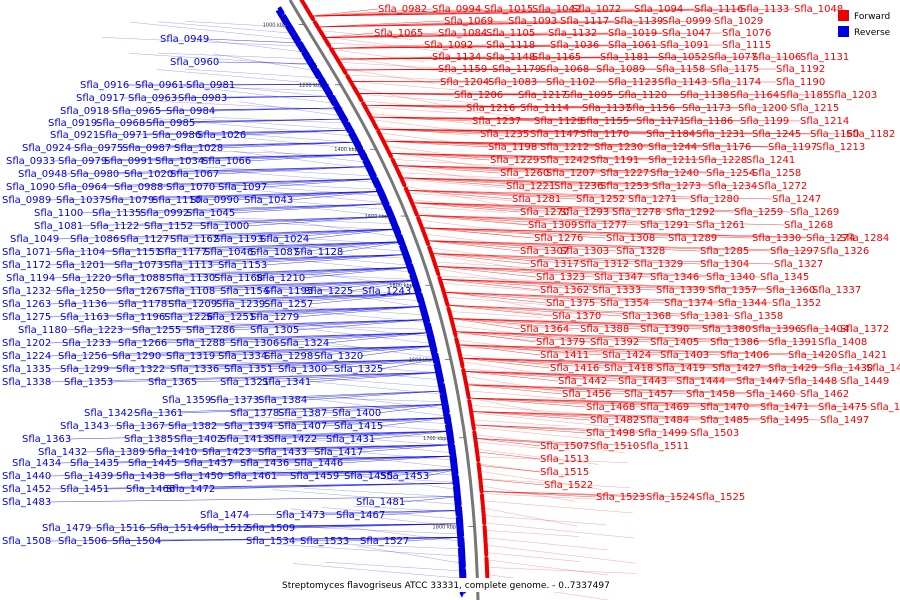  I want to click on genes_forward-label: Sfla_1230, so click(618, 147).